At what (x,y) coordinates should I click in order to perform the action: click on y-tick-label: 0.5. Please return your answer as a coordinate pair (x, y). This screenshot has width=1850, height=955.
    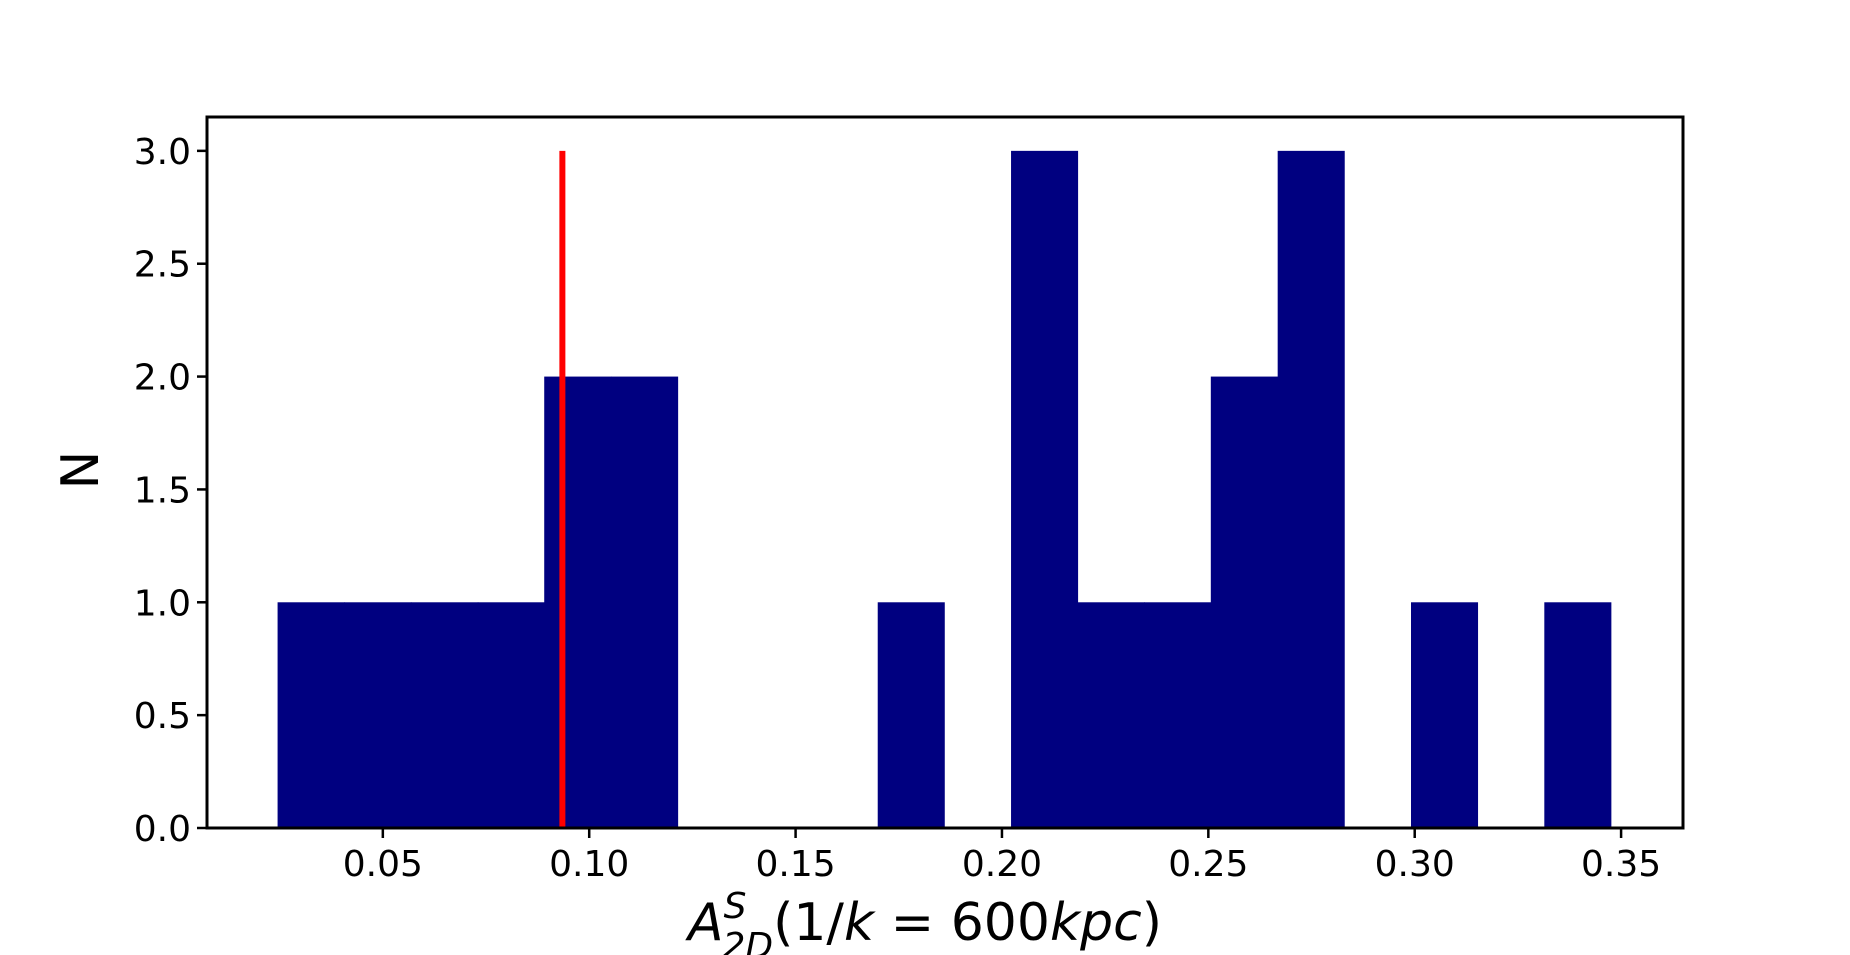
    Looking at the image, I should click on (162, 716).